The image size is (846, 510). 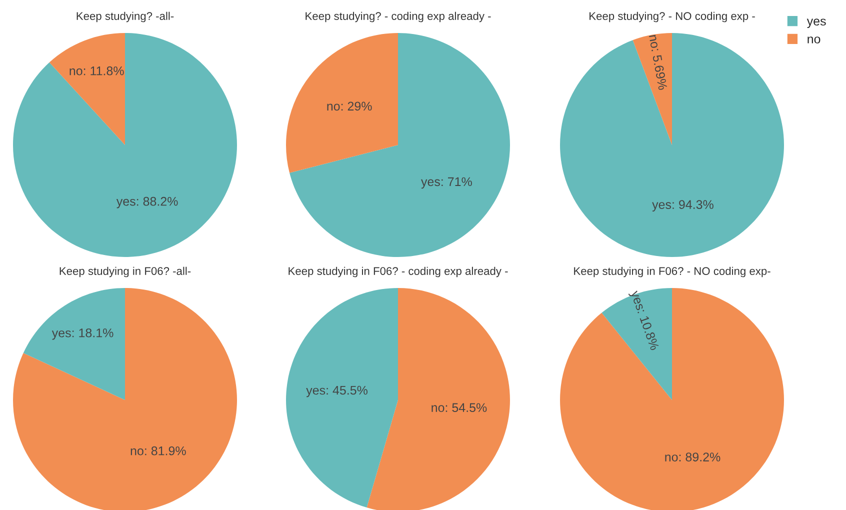 I want to click on legend-label: no, so click(x=814, y=40).